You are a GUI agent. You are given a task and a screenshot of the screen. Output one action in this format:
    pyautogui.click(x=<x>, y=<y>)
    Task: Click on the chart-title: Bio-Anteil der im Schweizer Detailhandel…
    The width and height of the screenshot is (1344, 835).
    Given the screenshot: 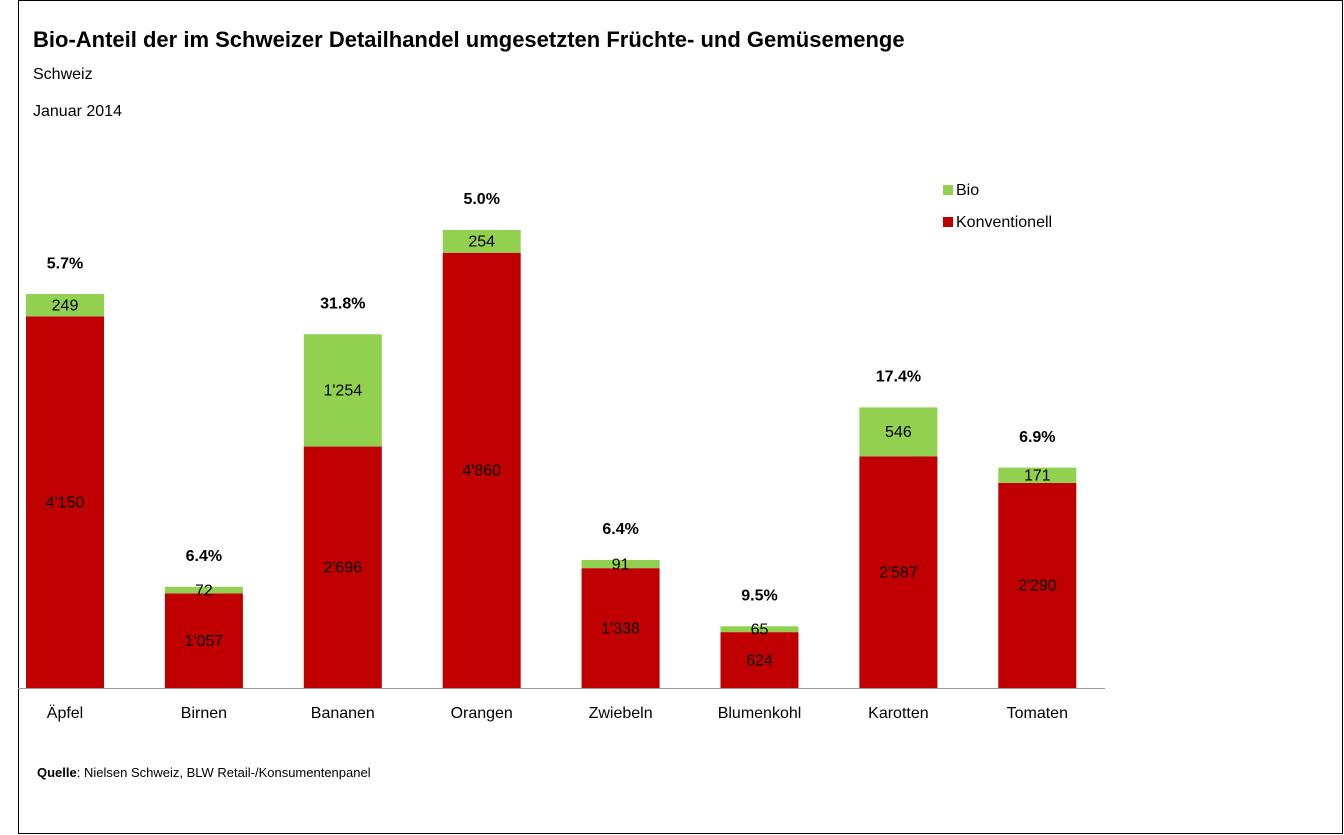 What is the action you would take?
    pyautogui.click(x=469, y=39)
    